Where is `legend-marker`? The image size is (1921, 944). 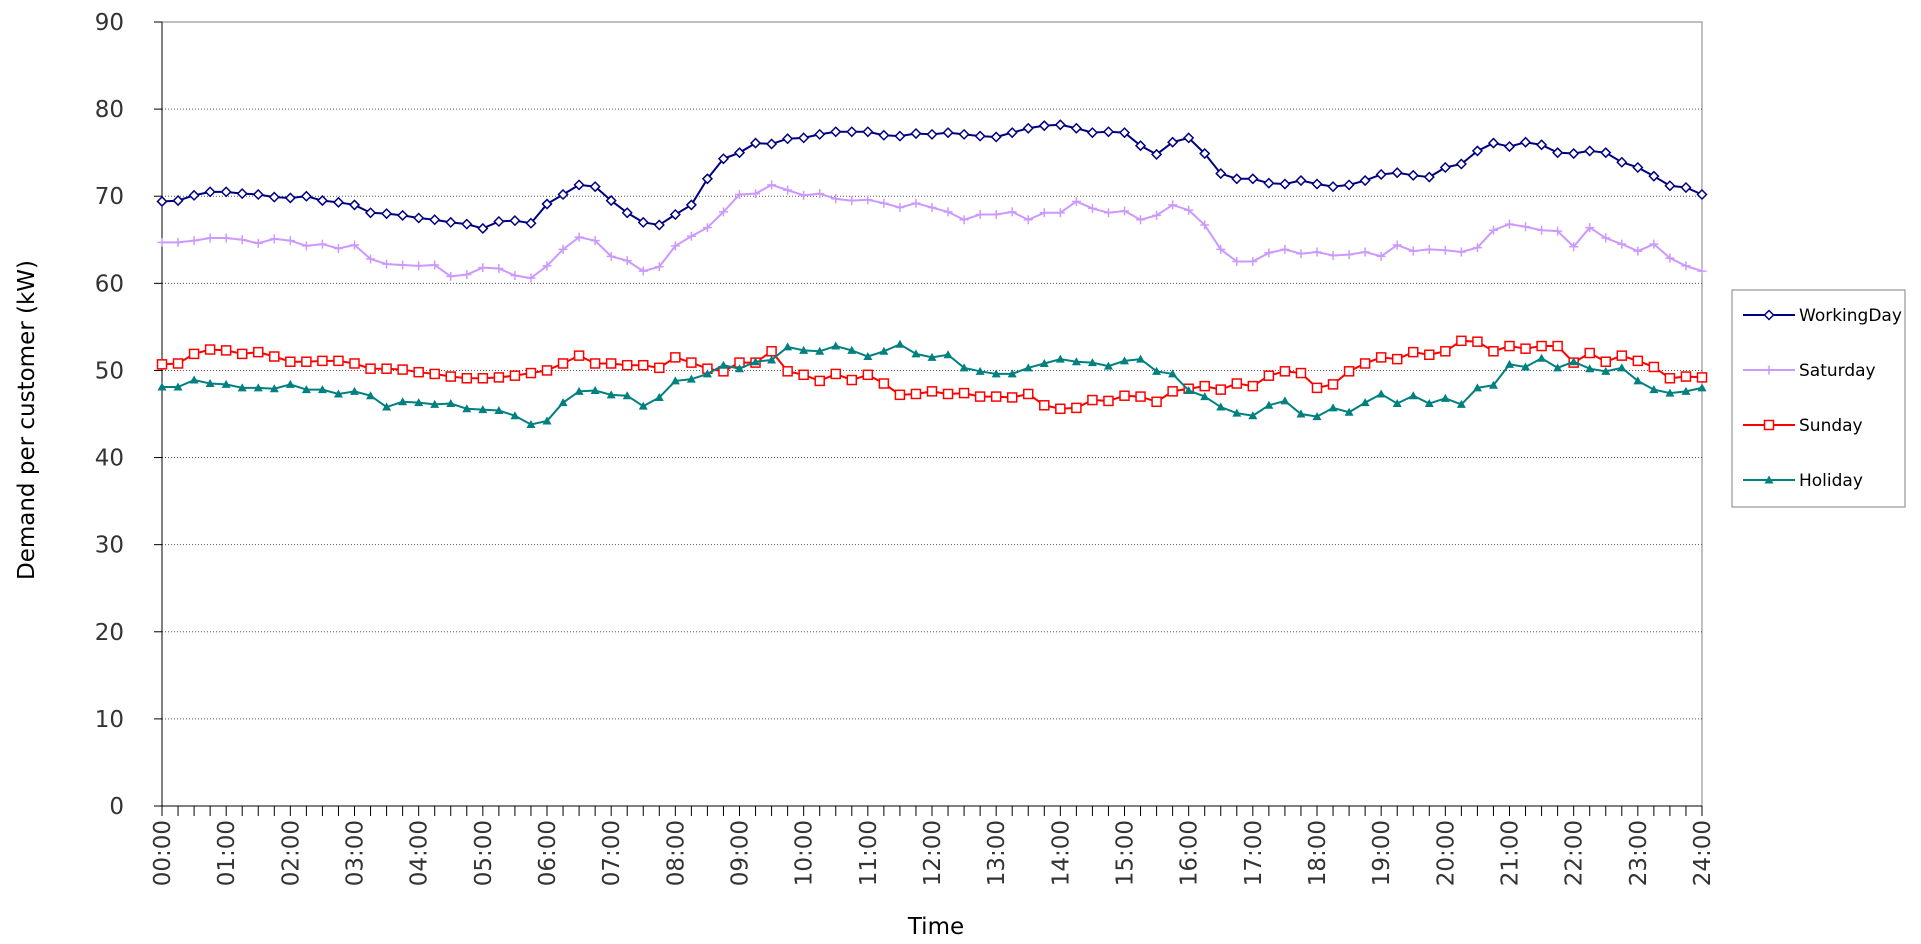
legend-marker is located at coordinates (1769, 370).